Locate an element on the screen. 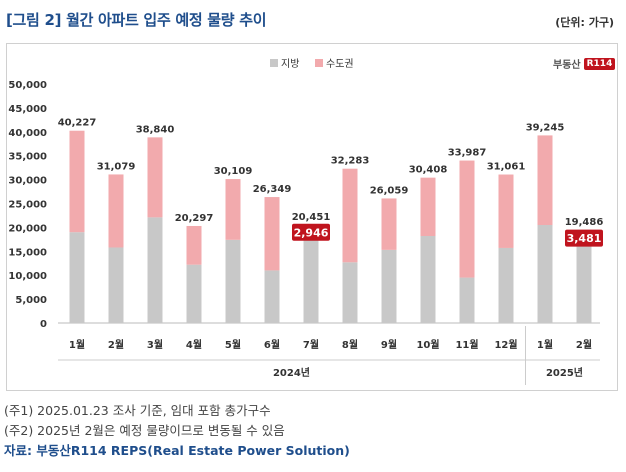 The image size is (626, 472). total-label: 30,408 is located at coordinates (428, 170).